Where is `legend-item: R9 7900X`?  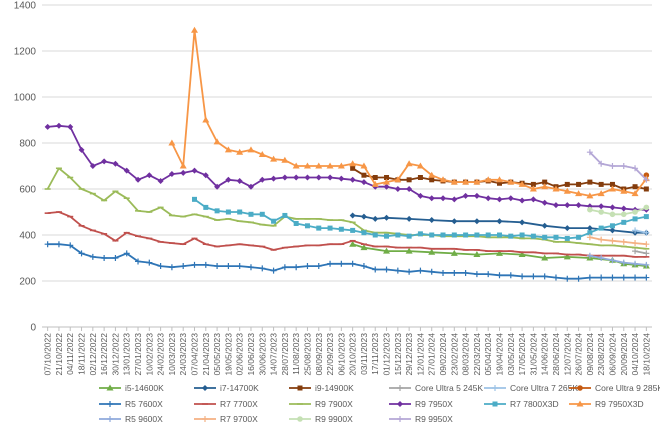 legend-item: R9 7900X is located at coordinates (321, 404).